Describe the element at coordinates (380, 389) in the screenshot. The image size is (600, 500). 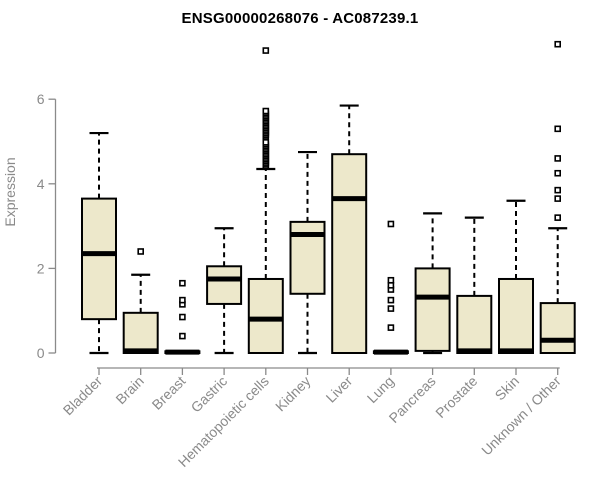
I see `x-tick-label-lung: Lung` at that location.